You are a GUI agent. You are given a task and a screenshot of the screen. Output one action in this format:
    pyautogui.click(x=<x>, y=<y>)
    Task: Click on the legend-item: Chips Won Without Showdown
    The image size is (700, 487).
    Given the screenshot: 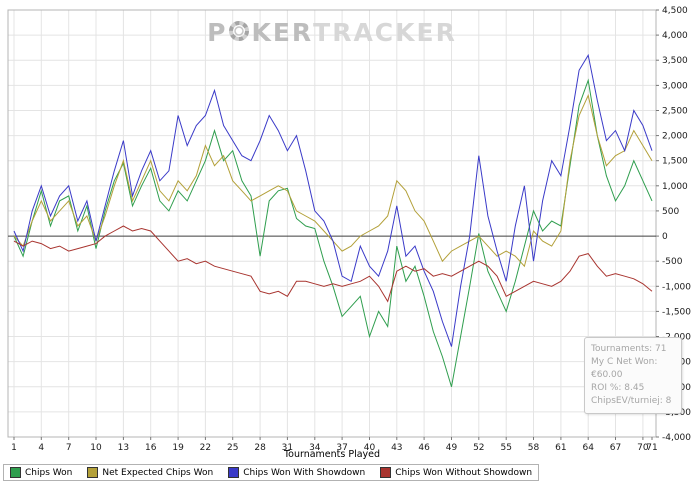 What is the action you would take?
    pyautogui.click(x=456, y=472)
    